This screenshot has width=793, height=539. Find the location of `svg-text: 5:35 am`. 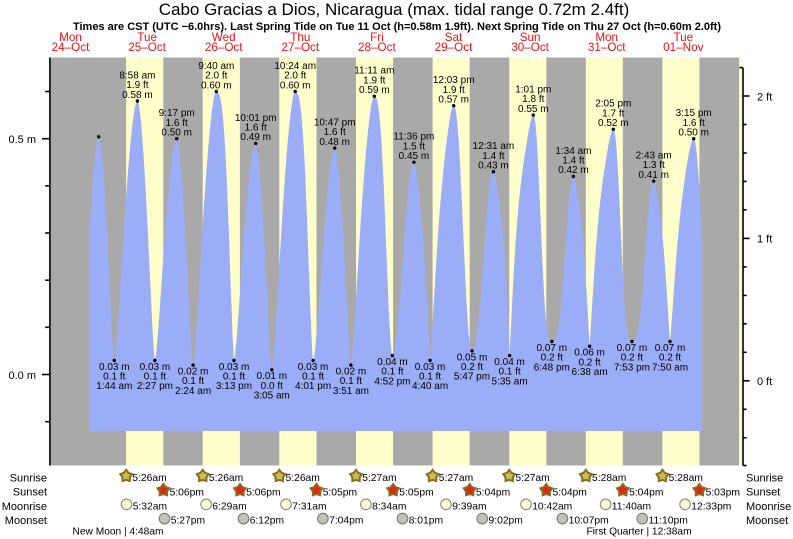

svg-text: 5:35 am is located at coordinates (510, 381).